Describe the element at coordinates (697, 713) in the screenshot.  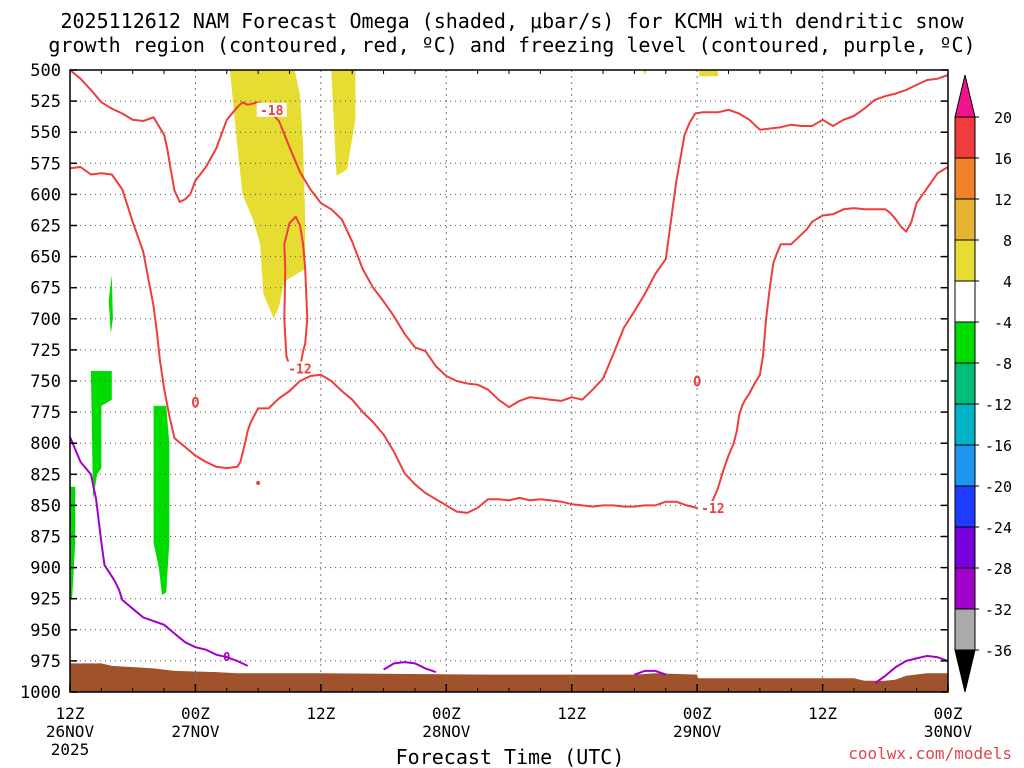
I see `x-tick-label-5-line1: 00Z` at that location.